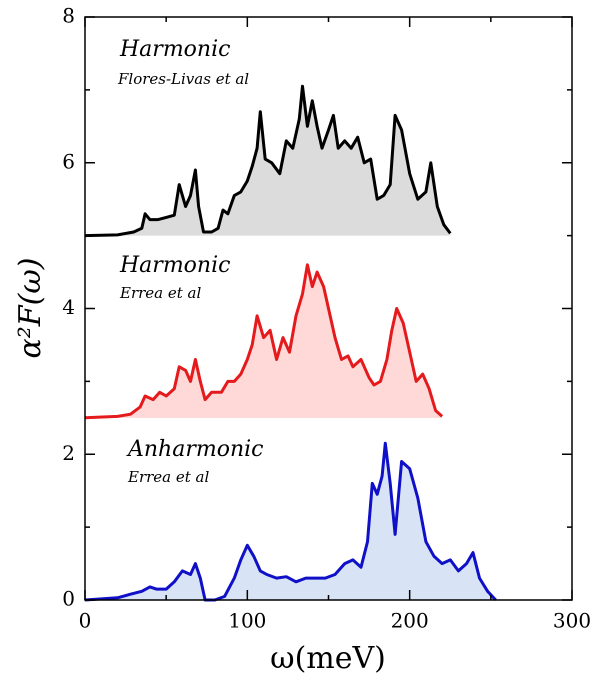 The height and width of the screenshot is (682, 593). I want to click on x-axis-label: ω(meV), so click(328, 658).